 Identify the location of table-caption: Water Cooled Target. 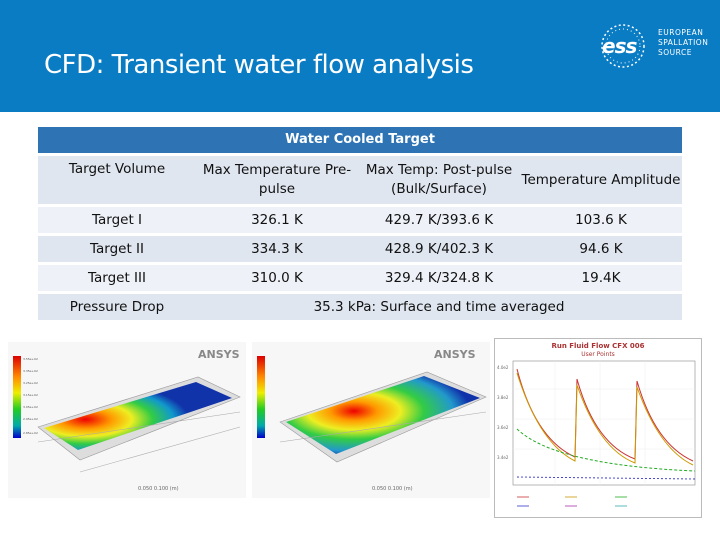
(360, 140).